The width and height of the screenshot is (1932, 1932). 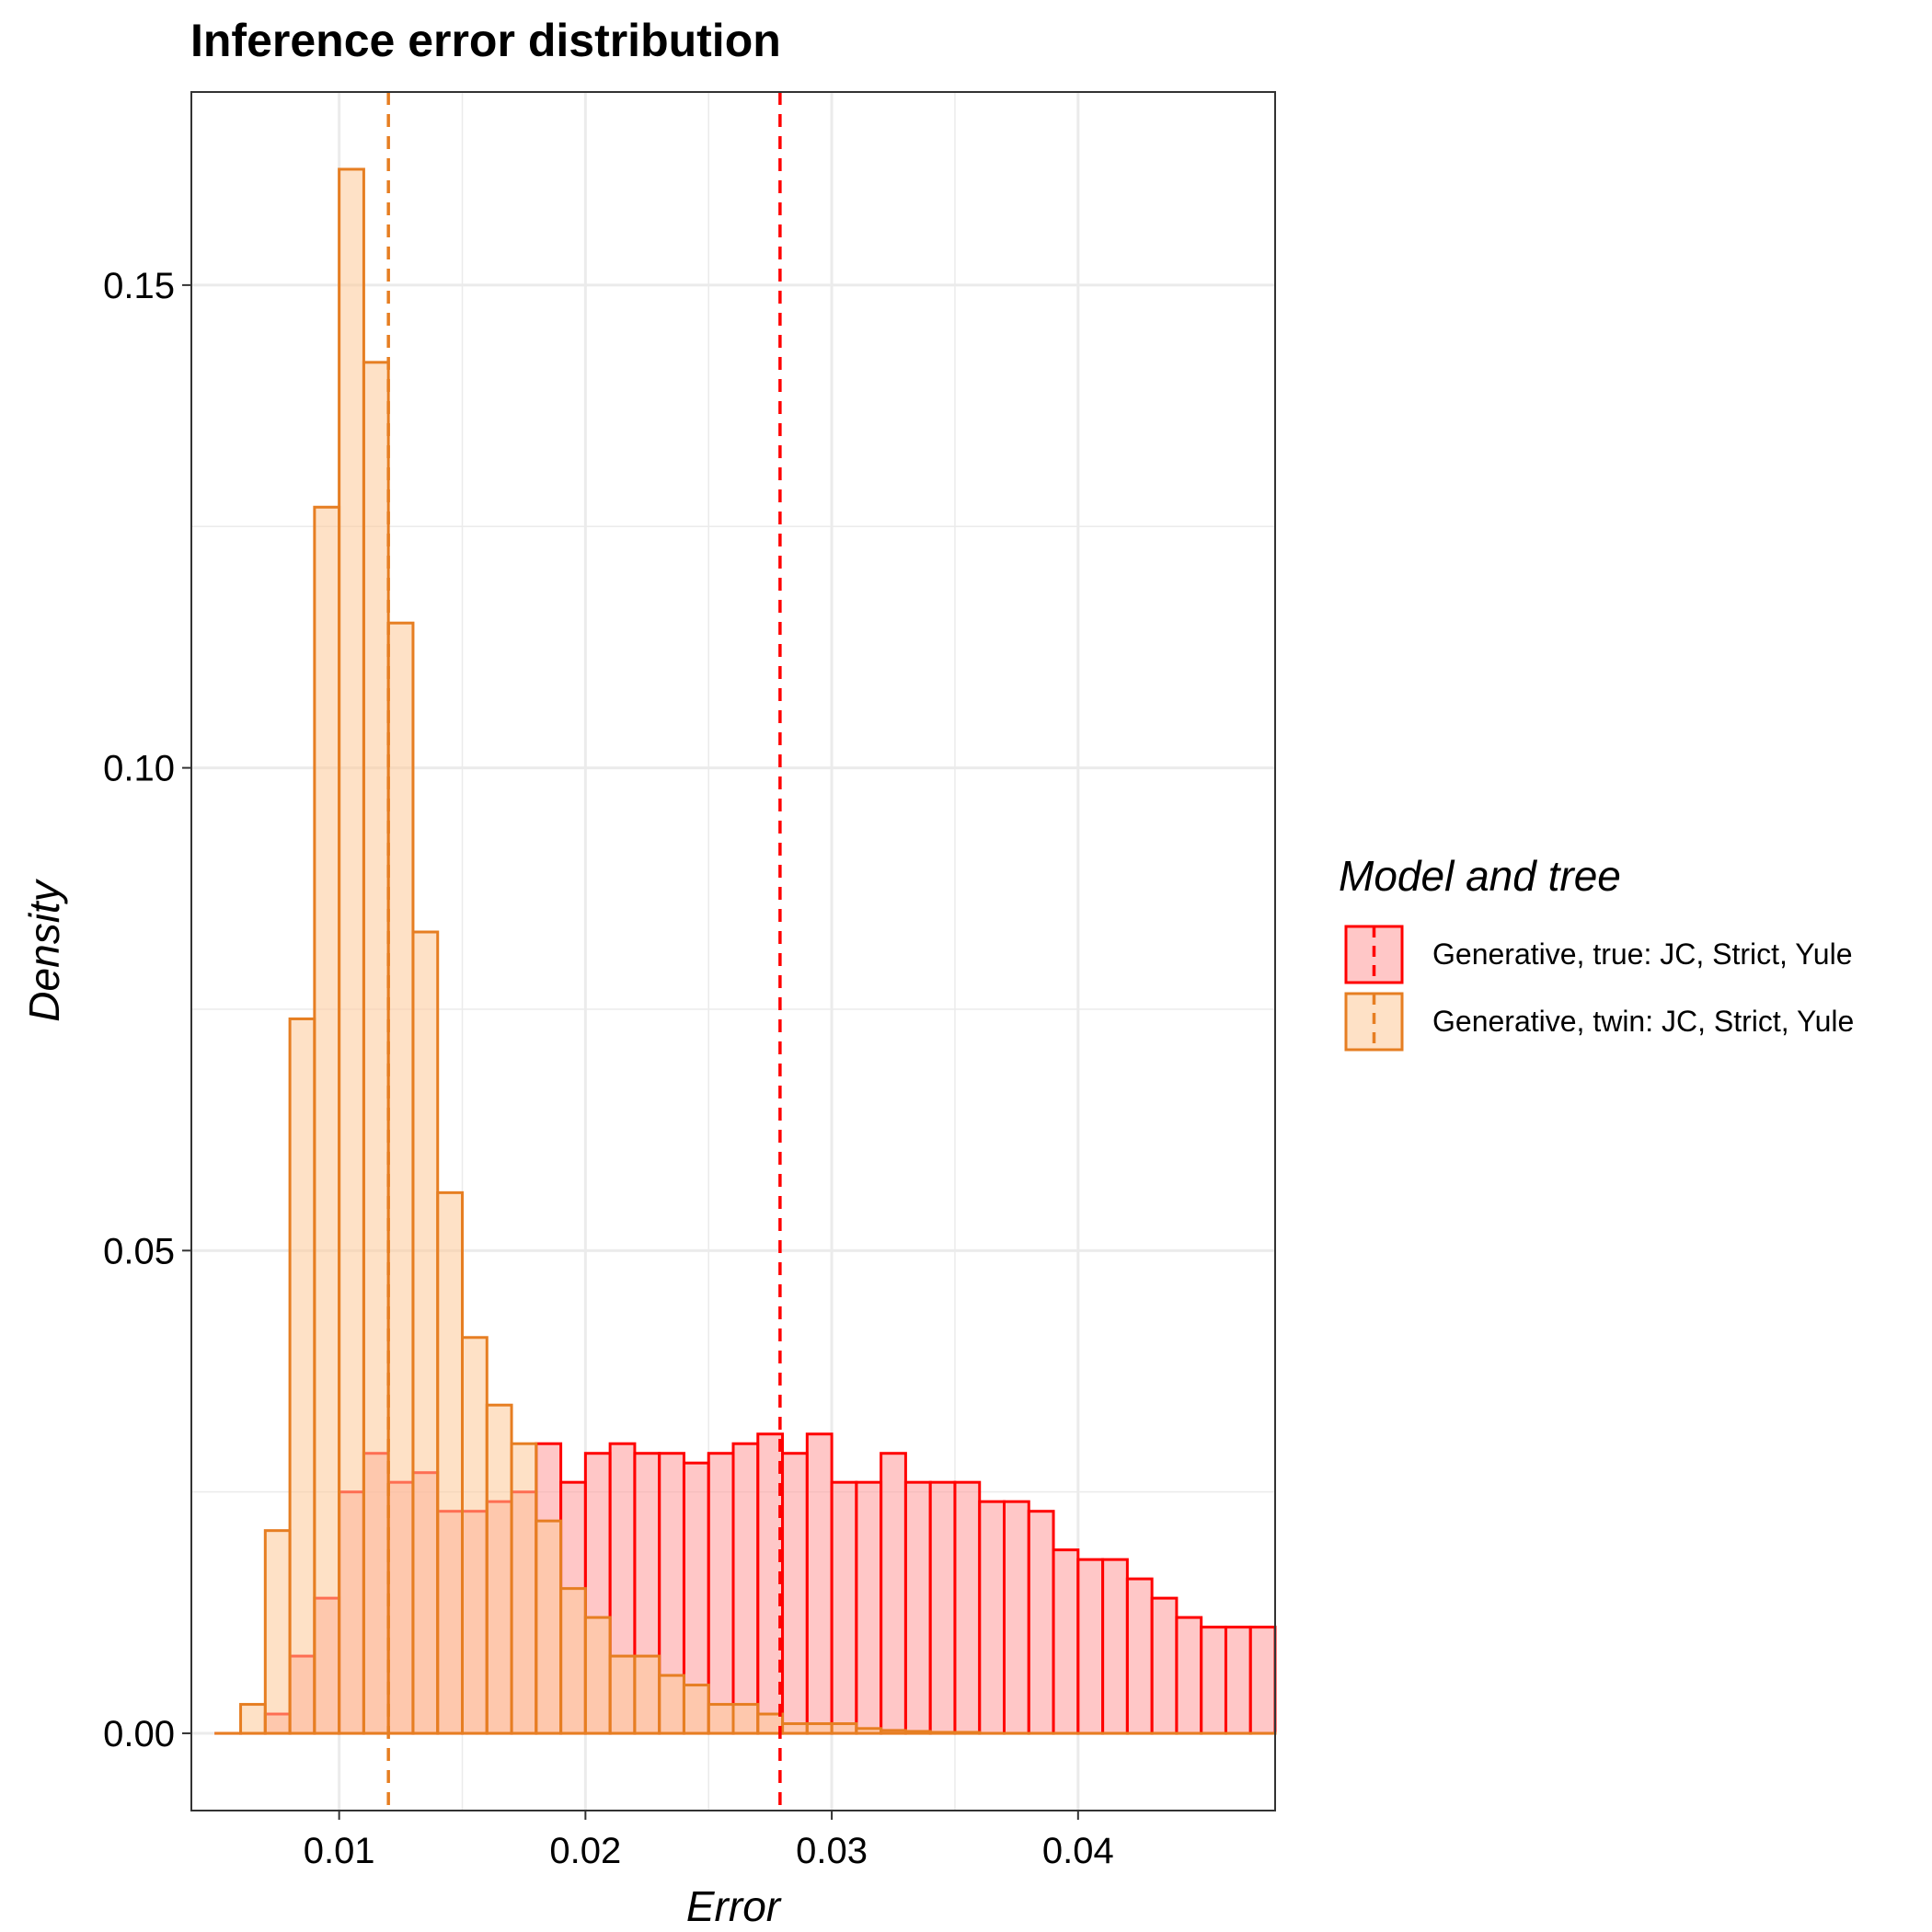 I want to click on legend-title: Model and tree, so click(x=1480, y=876).